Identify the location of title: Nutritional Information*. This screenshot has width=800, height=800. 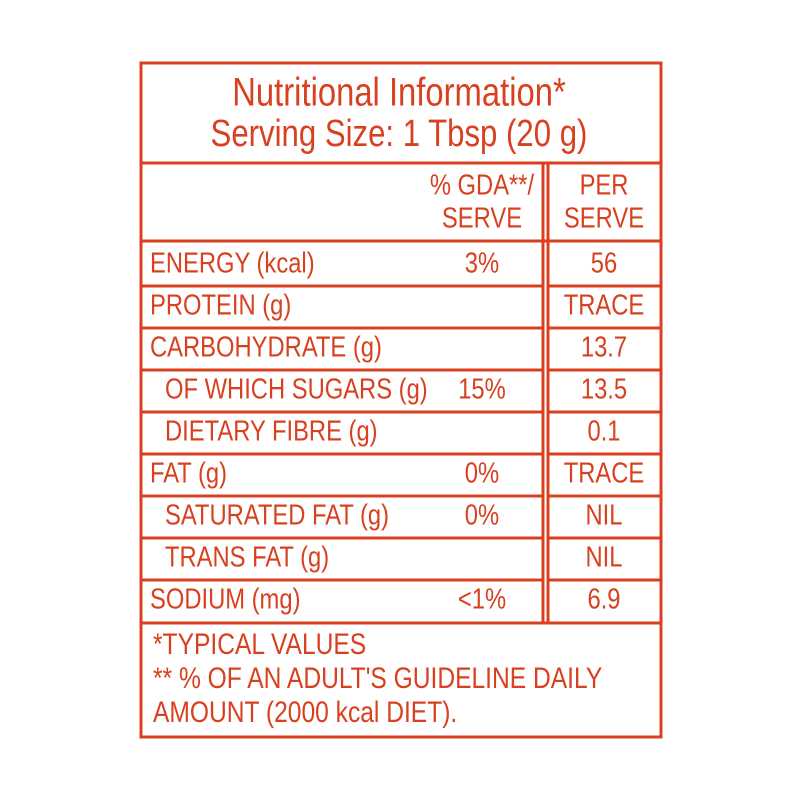
(398, 91).